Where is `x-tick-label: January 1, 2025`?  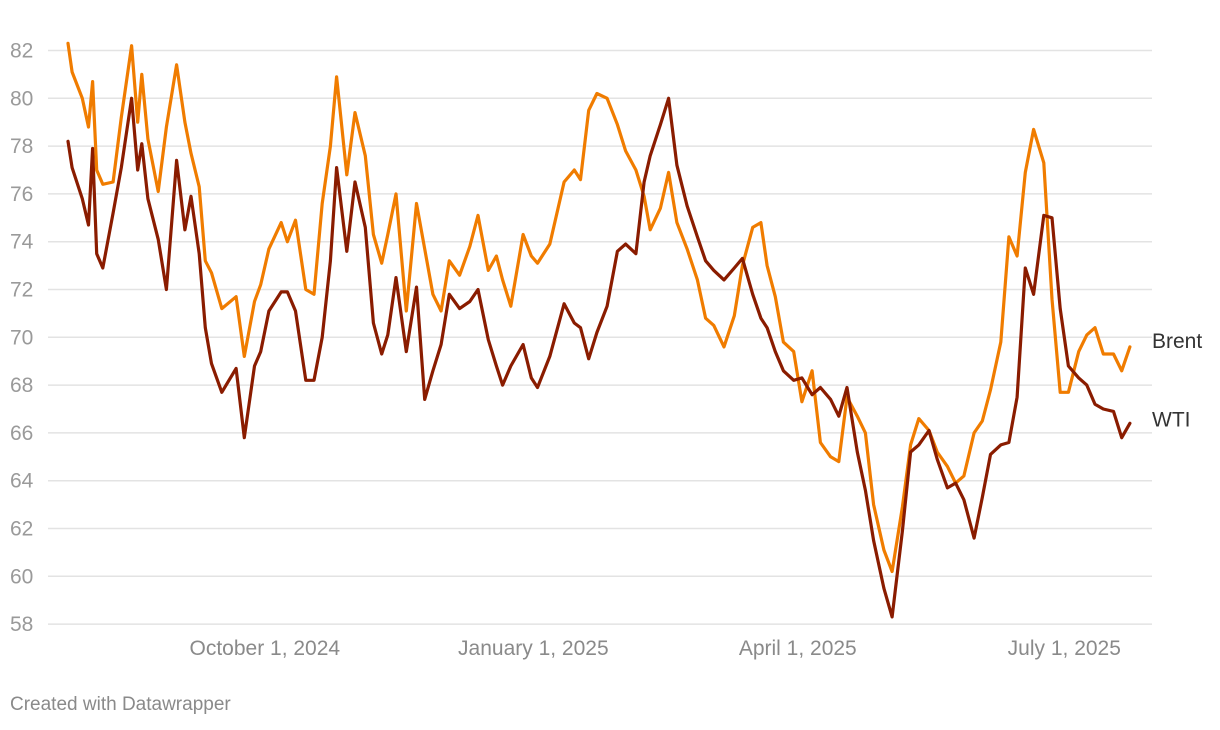 x-tick-label: January 1, 2025 is located at coordinates (533, 648).